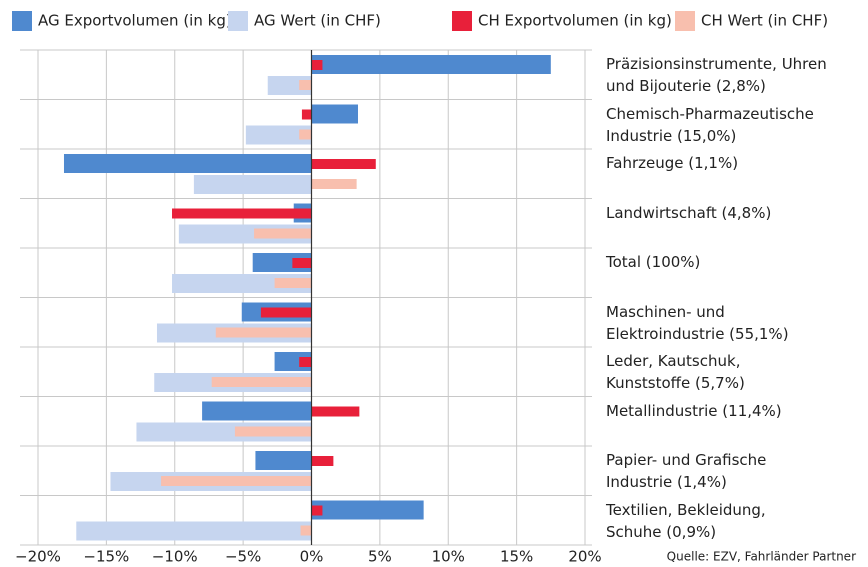  I want to click on legend-label: AG Wert (in CHF), so click(317, 21).